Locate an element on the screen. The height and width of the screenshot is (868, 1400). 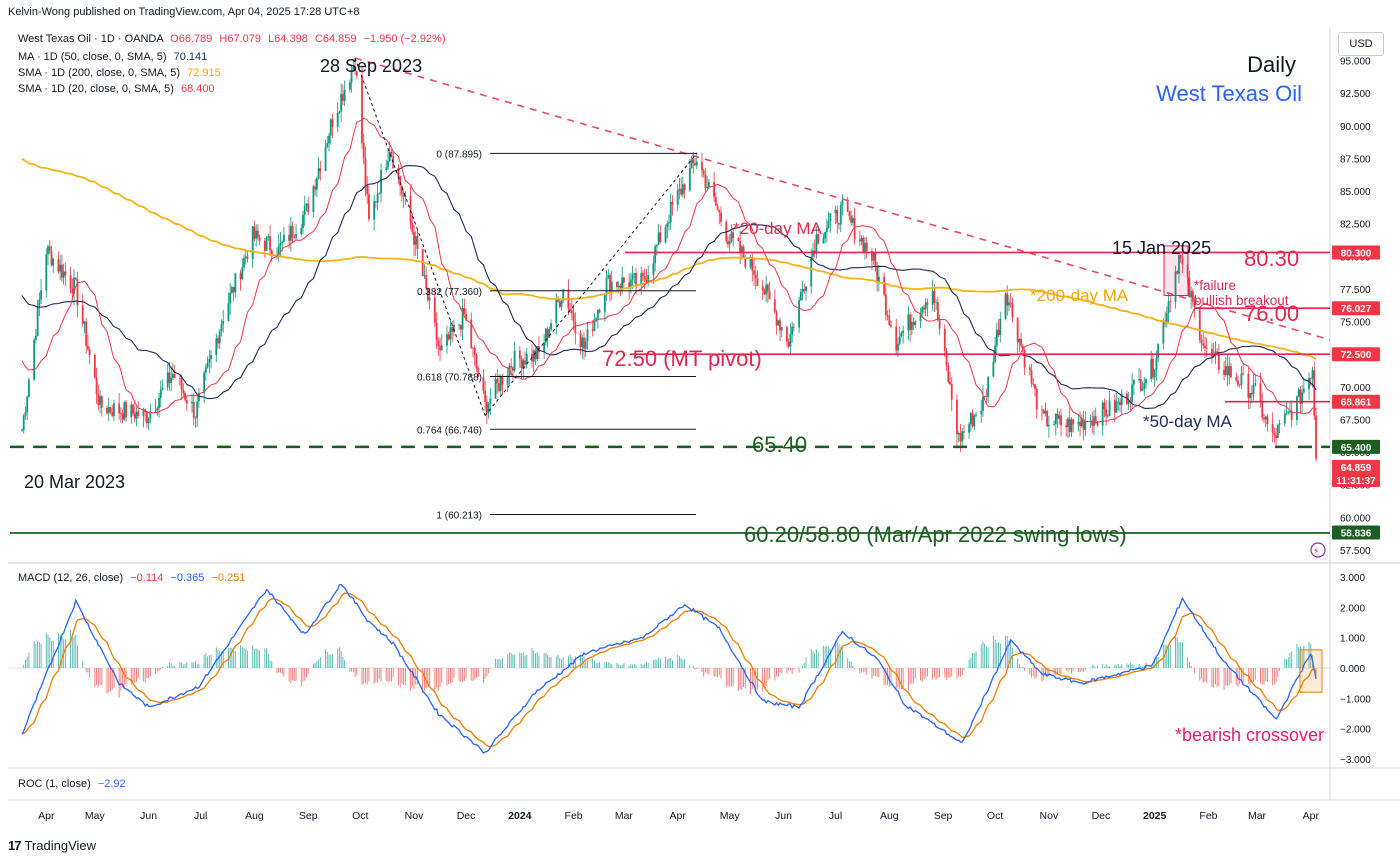
time-axis-label: 2024 is located at coordinates (520, 816).